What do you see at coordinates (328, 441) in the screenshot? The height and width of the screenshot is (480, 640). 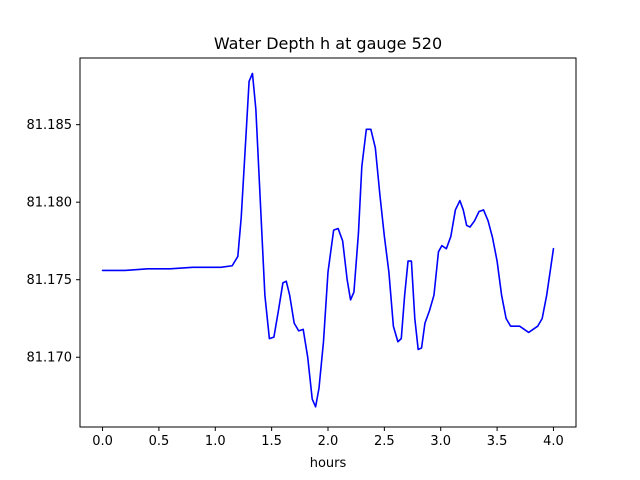 I see `x-tick-label: 2.0` at bounding box center [328, 441].